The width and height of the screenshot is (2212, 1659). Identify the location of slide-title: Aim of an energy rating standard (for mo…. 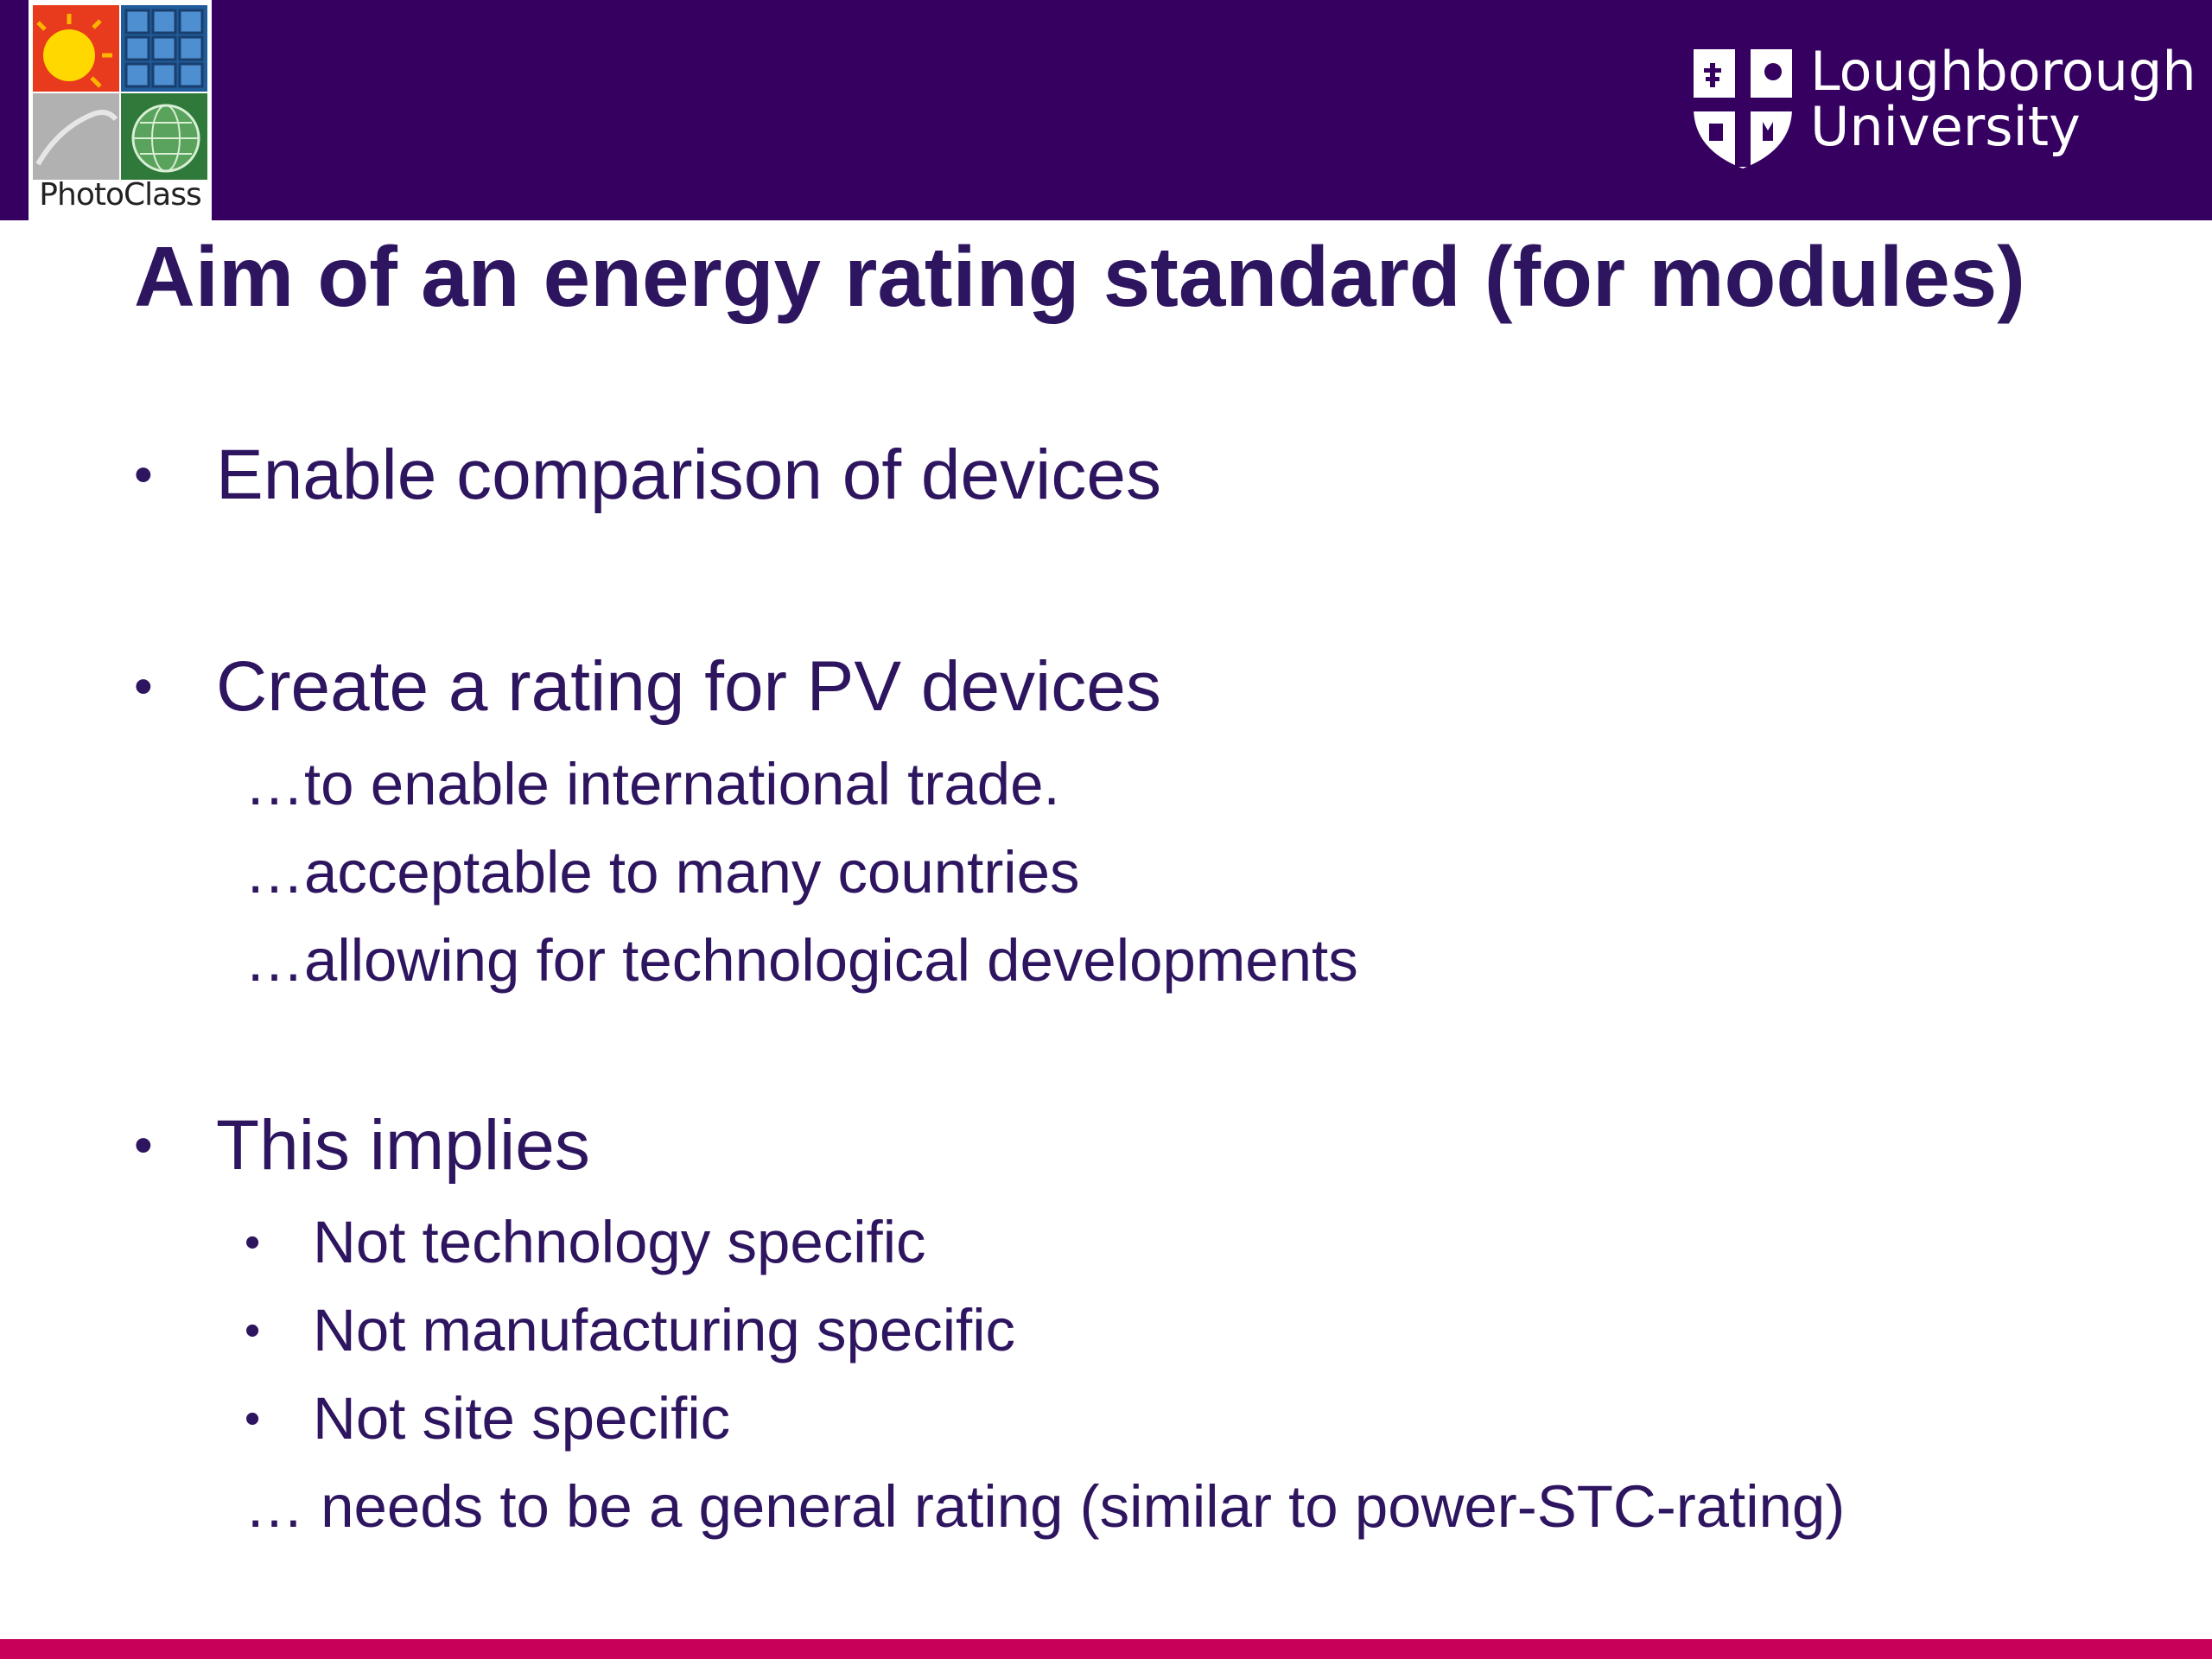
(1079, 276).